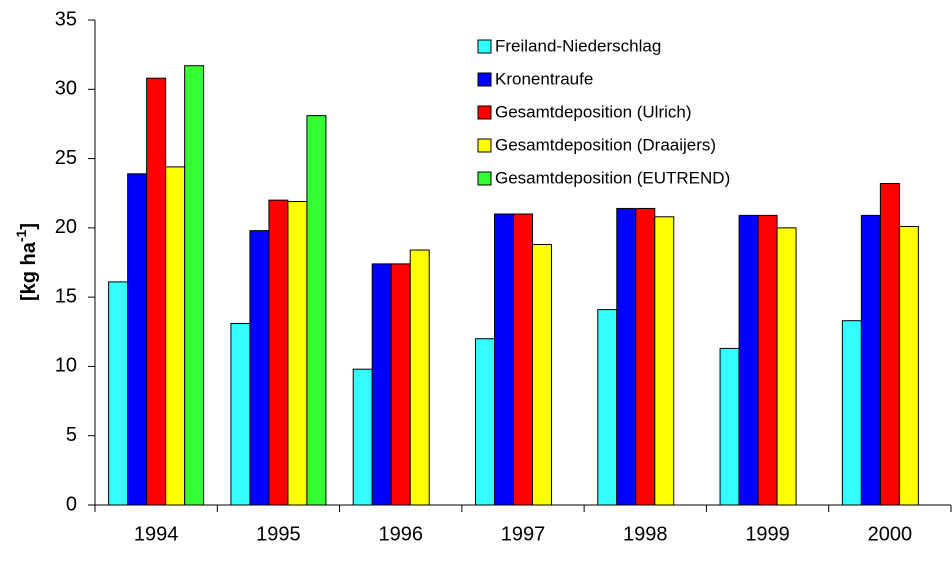 Image resolution: width=952 pixels, height=562 pixels. What do you see at coordinates (605, 144) in the screenshot?
I see `legend-label: Gesamtdeposition (Draaijers)` at bounding box center [605, 144].